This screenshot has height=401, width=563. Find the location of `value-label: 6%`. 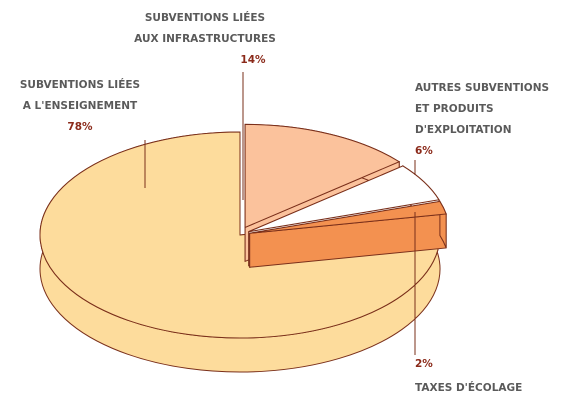

value-label: 6% is located at coordinates (424, 151).